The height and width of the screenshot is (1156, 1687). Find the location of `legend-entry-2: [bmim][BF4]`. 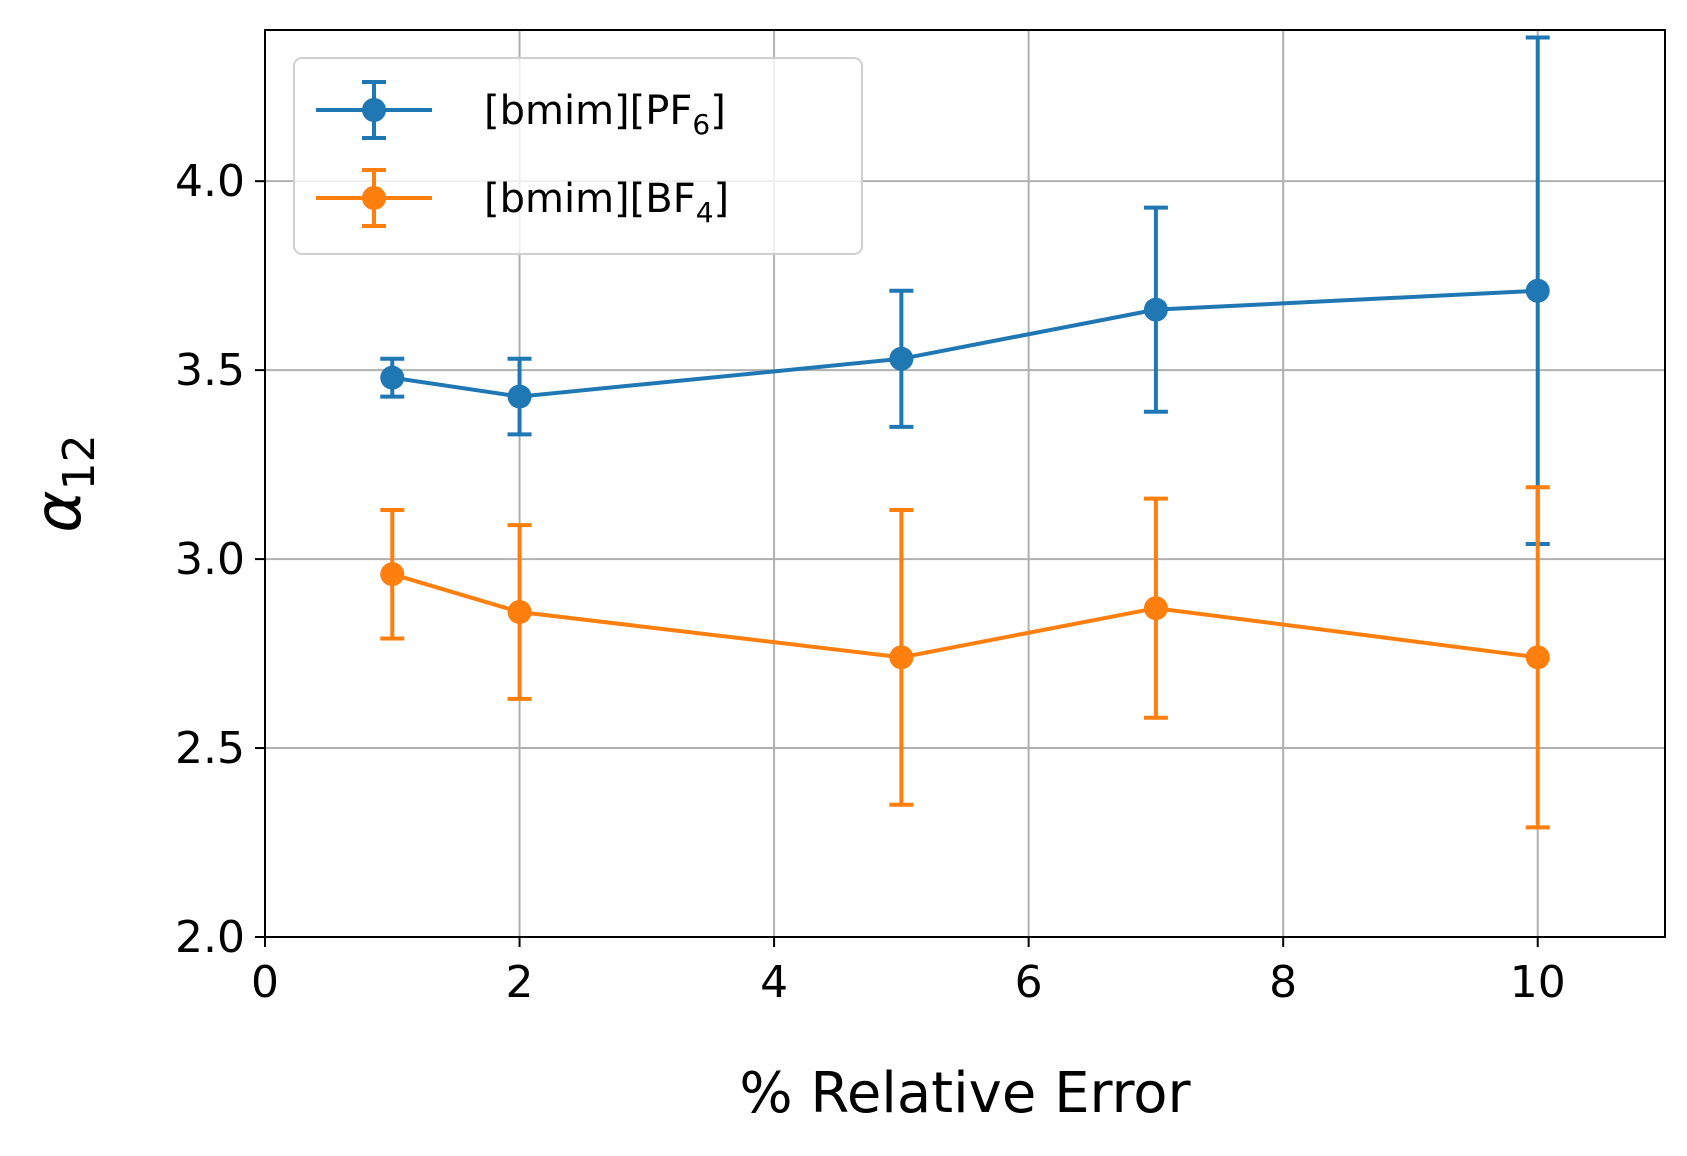

legend-entry-2: [bmim][BF4] is located at coordinates (522, 198).